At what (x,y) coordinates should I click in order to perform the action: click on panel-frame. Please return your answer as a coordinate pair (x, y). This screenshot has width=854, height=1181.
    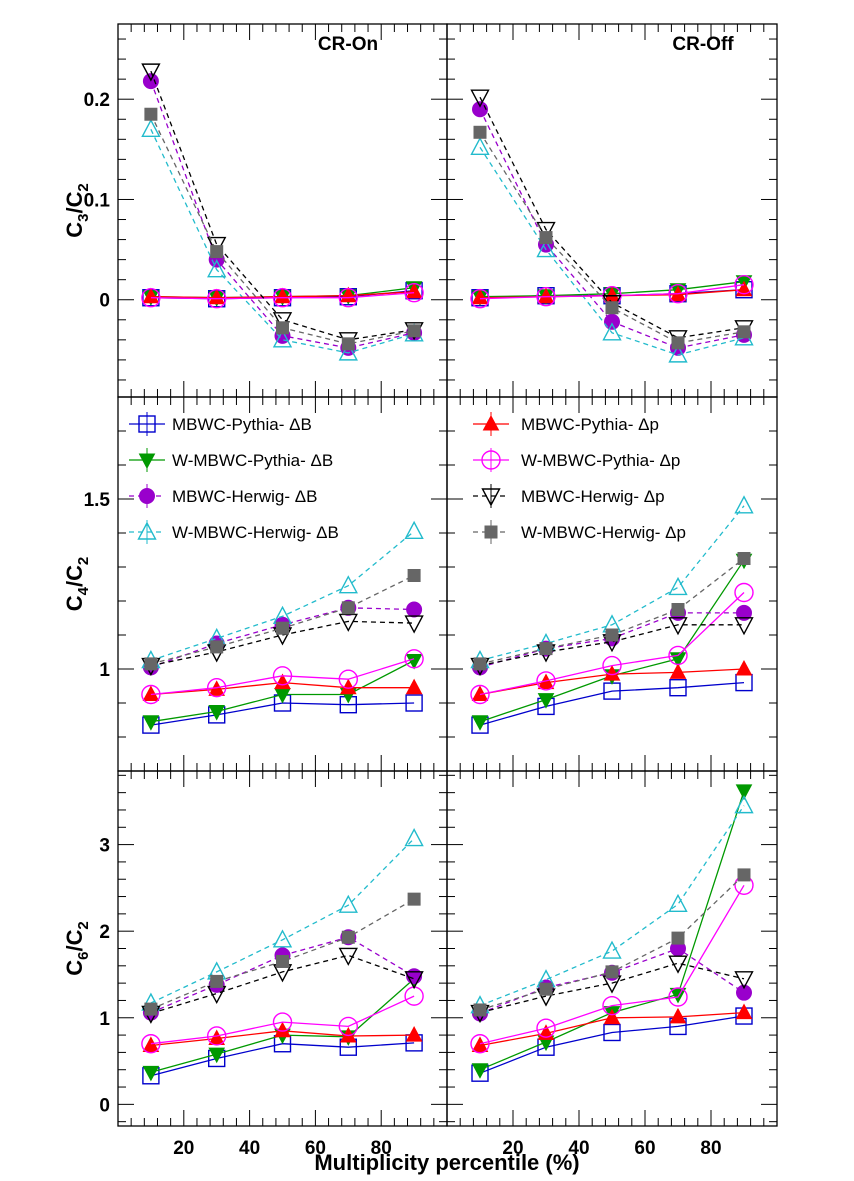
    Looking at the image, I should click on (612, 210).